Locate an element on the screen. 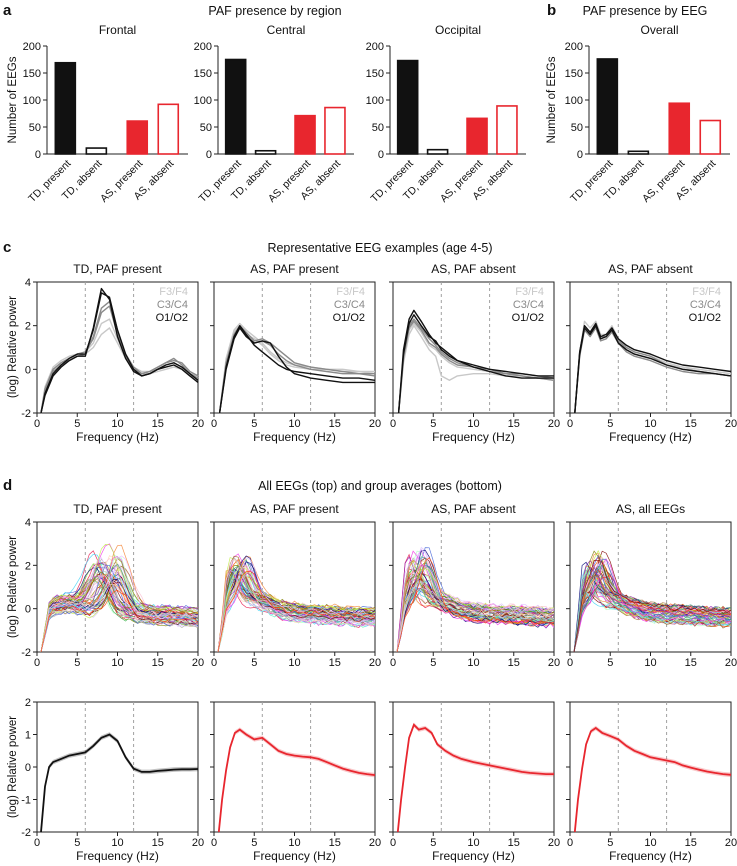 The image size is (737, 866). panel-letter-a: a is located at coordinates (7, 10).